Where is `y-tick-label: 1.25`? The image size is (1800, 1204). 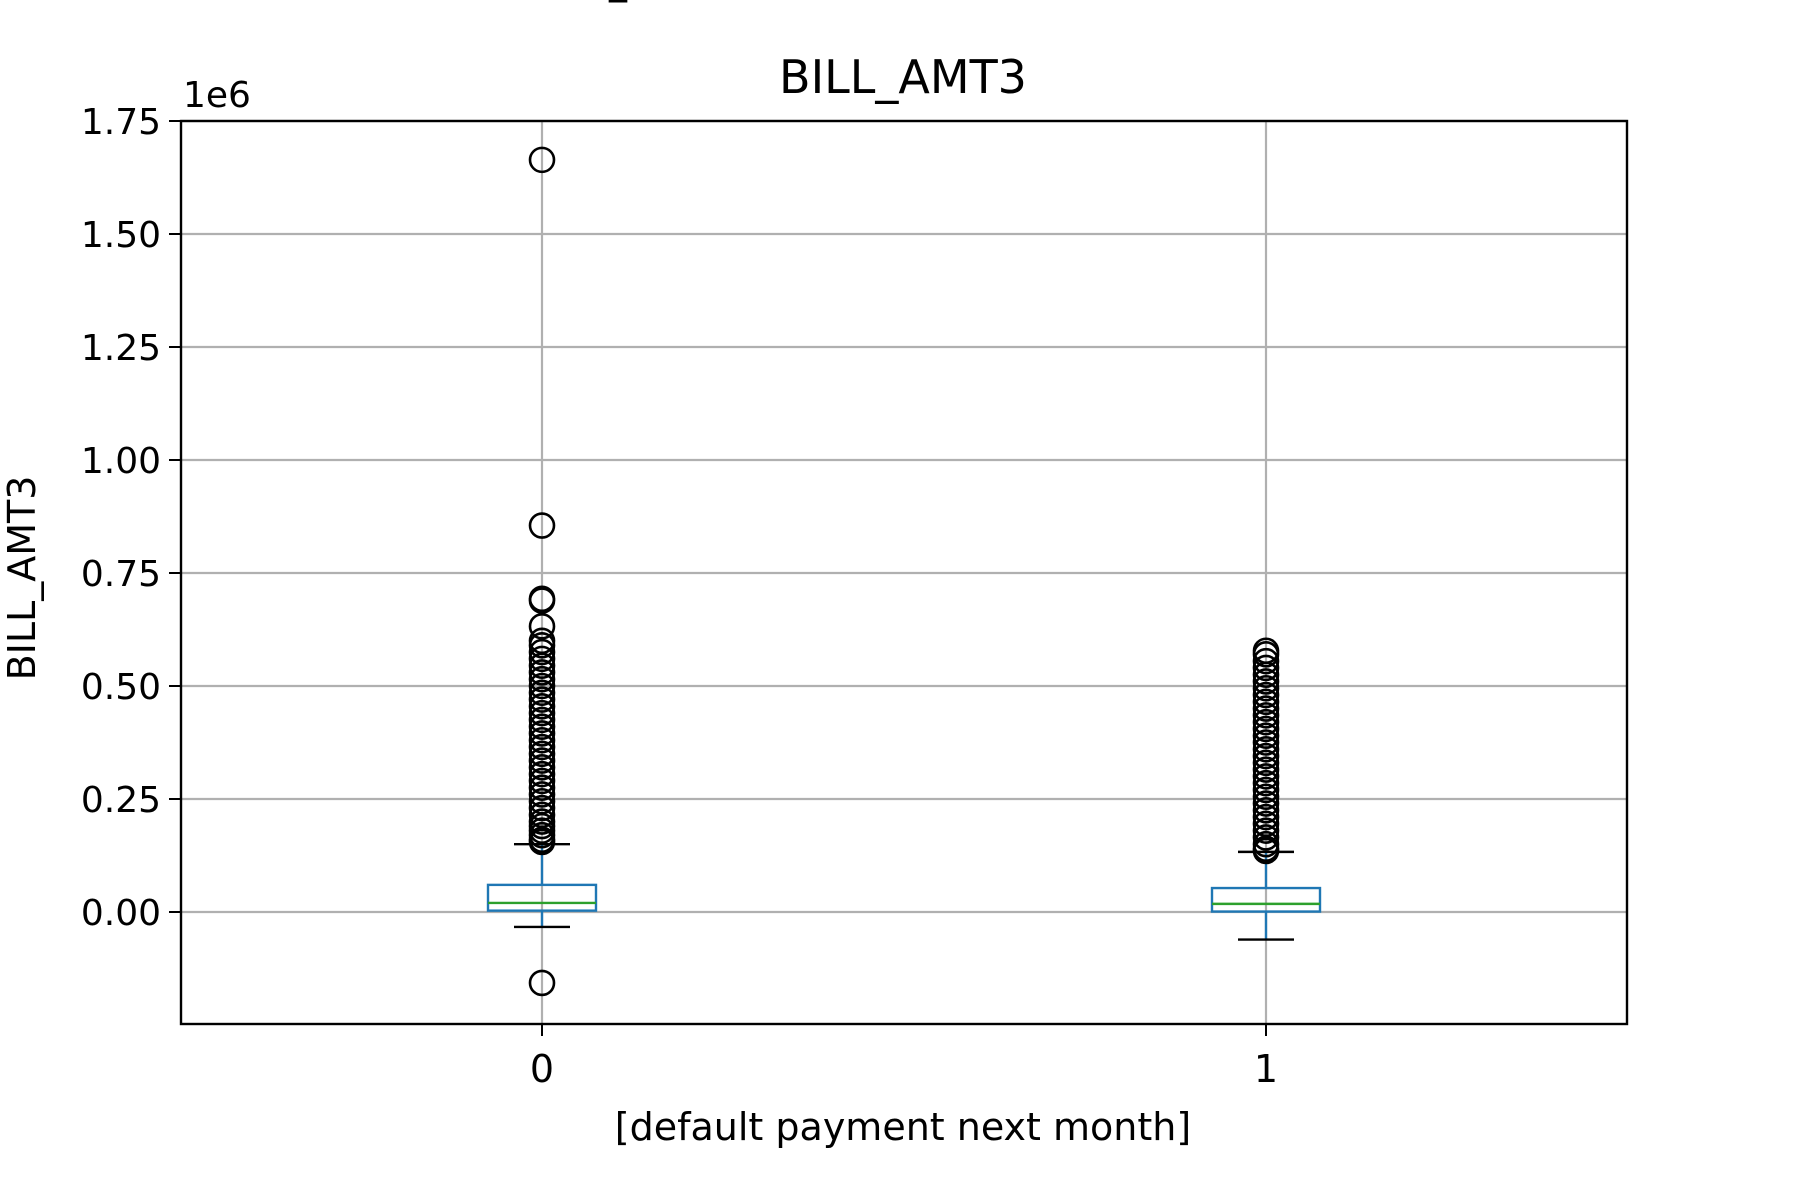
y-tick-label: 1.25 is located at coordinates (121, 348).